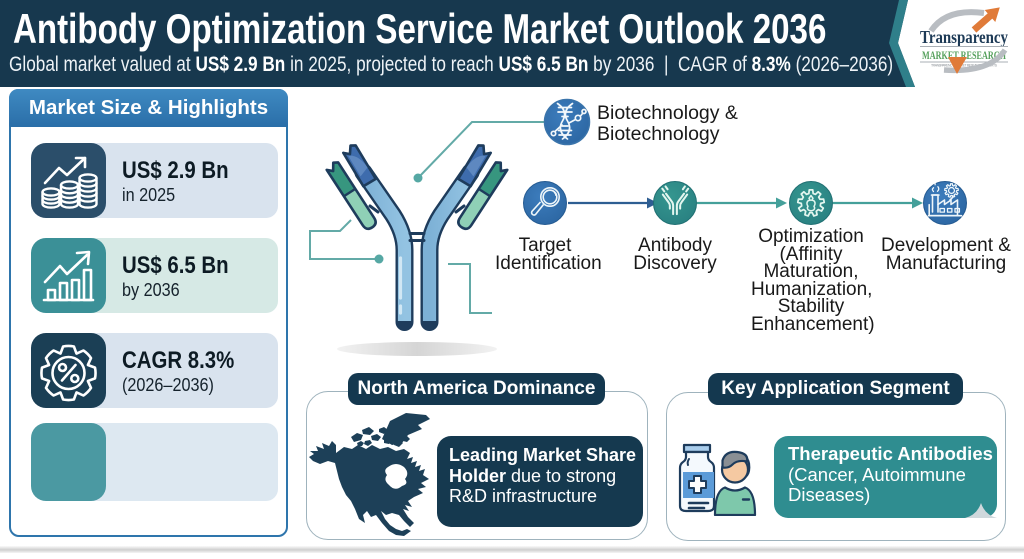 This screenshot has width=1024, height=559. Describe the element at coordinates (964, 66) in the screenshot. I see `svg-text:TRANSPARENCY MARKET RESEARCH R: TRANSPARENCY MARKET RESEARCH REPORTS` at that location.